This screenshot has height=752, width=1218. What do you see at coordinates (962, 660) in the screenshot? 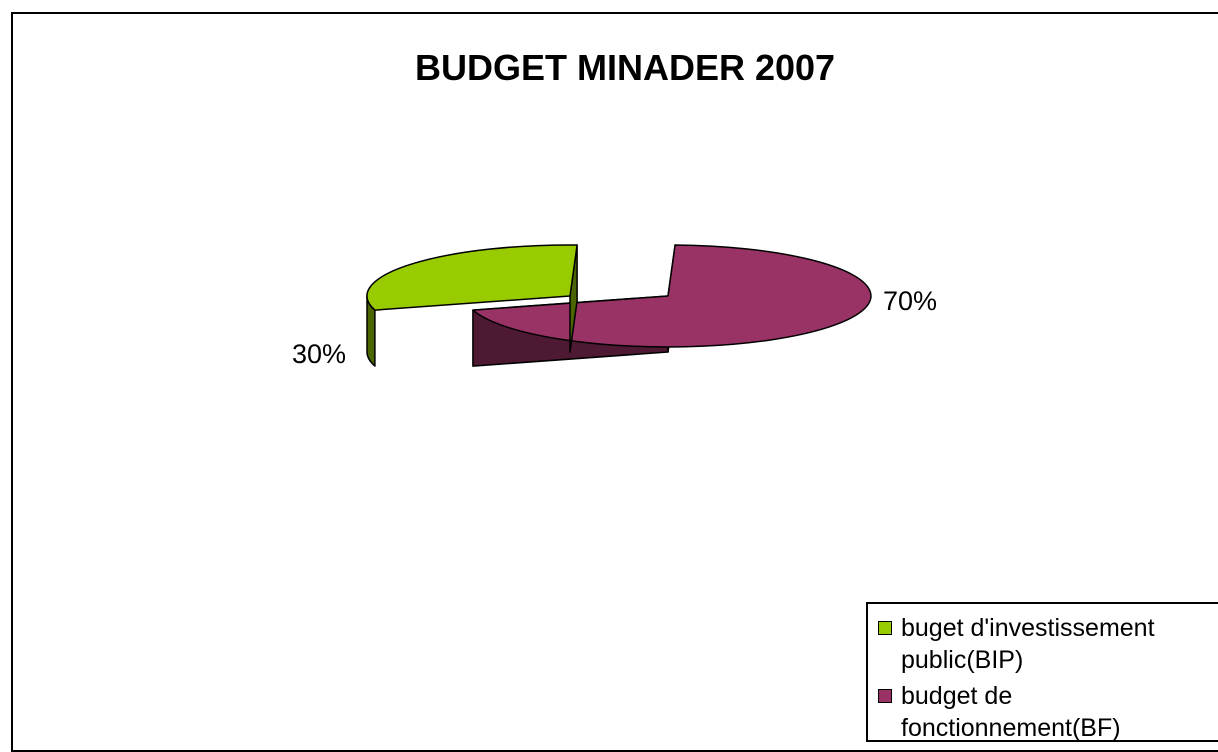
I see `legend-label-bip-line2: public(BIP)` at bounding box center [962, 660].